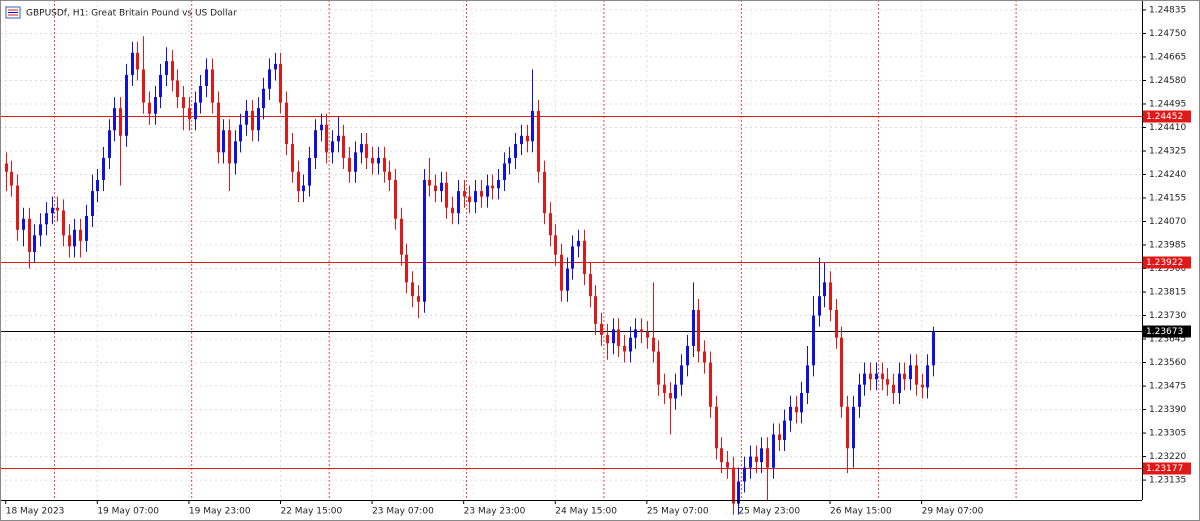  What do you see at coordinates (1167, 269) in the screenshot?
I see `y-tick-label: 1.23900` at bounding box center [1167, 269].